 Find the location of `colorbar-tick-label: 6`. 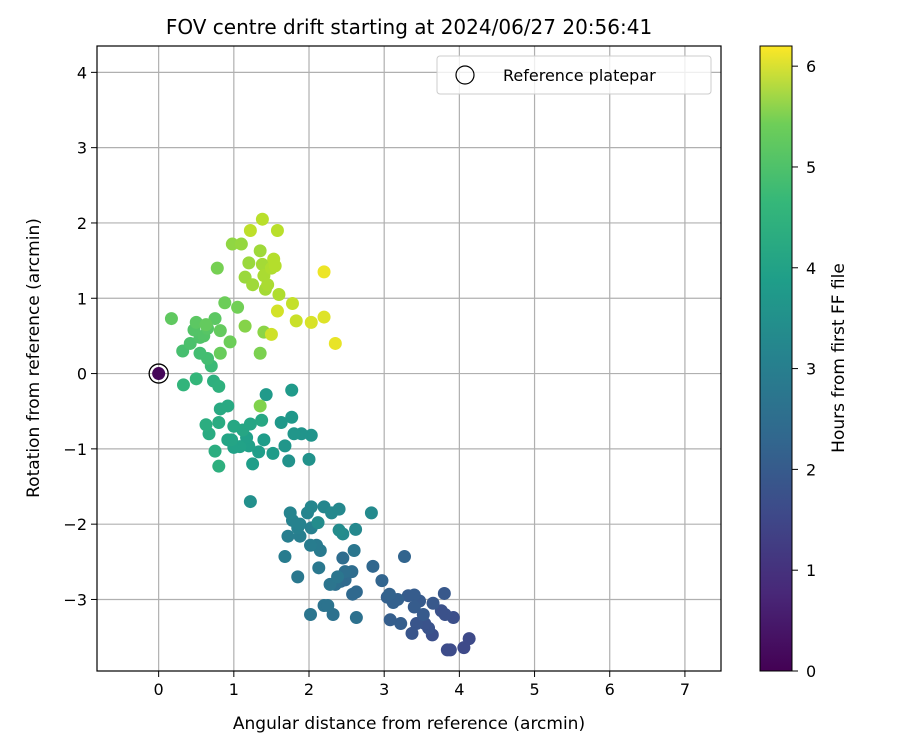

colorbar-tick-label: 6 is located at coordinates (811, 66).